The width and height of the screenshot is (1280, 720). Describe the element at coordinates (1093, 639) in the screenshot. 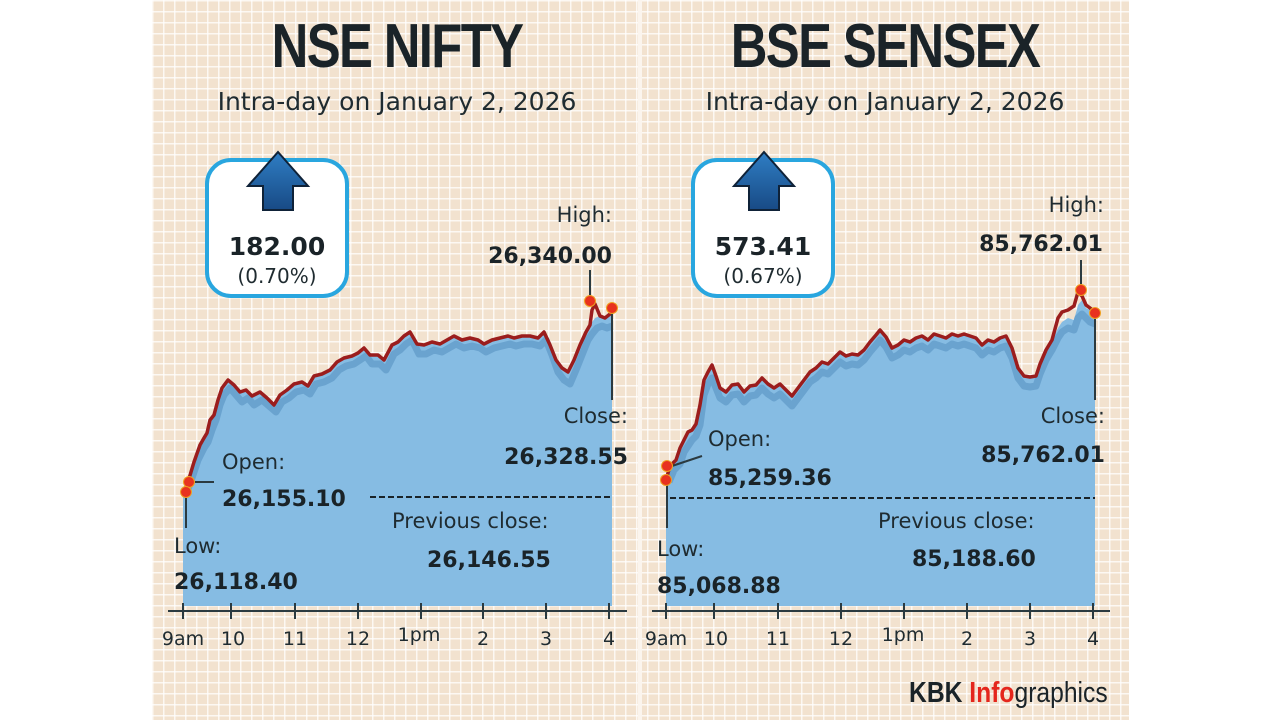

I see `sensex-tick-4: 4` at that location.